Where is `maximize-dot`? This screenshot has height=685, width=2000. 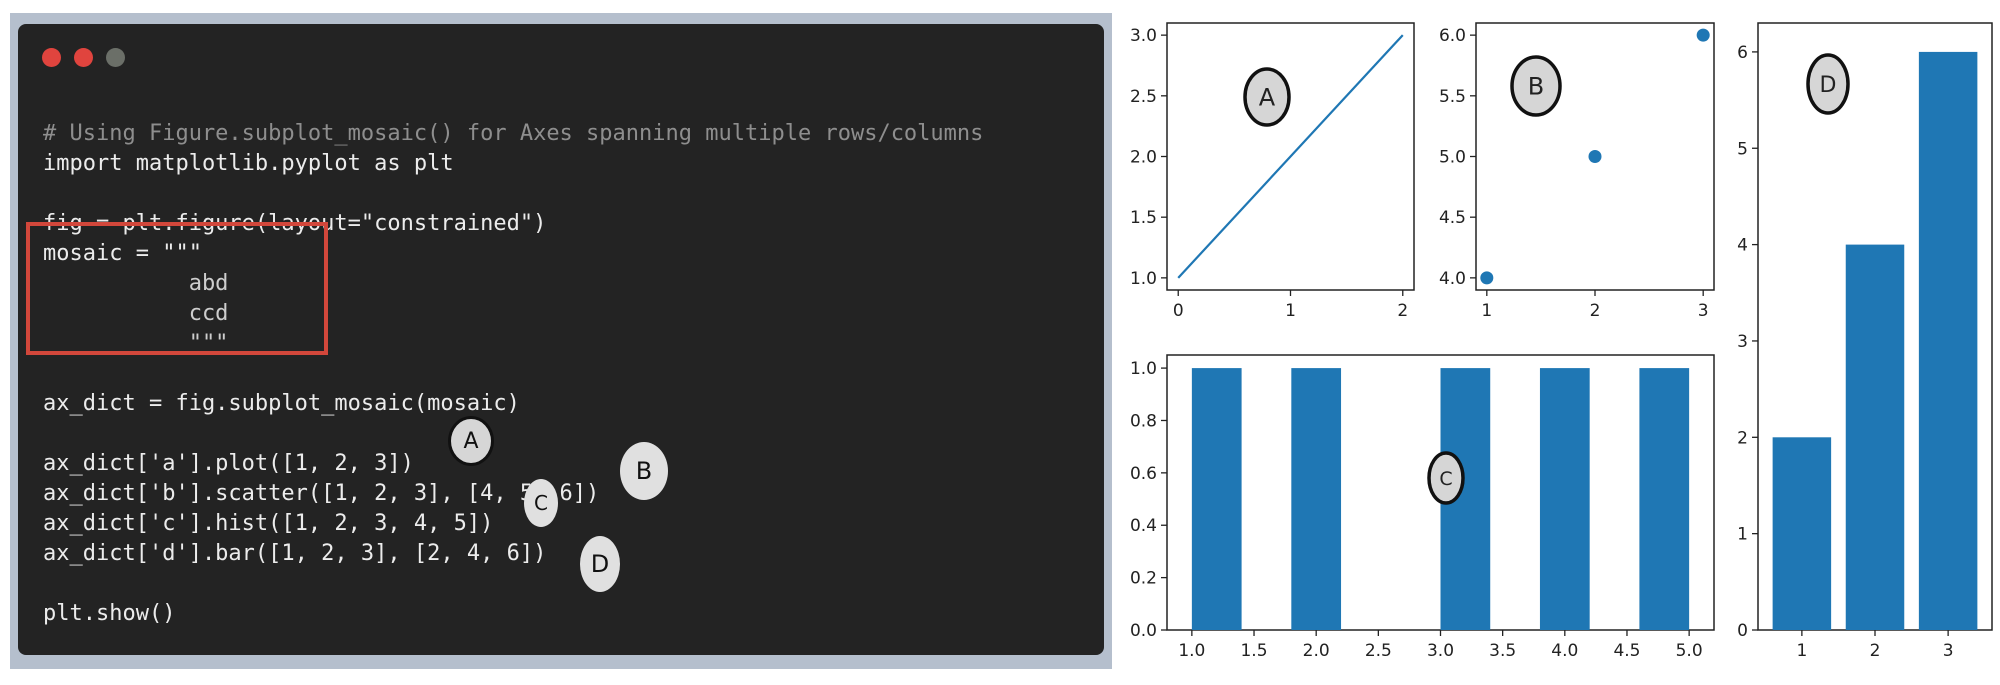 maximize-dot is located at coordinates (115, 57).